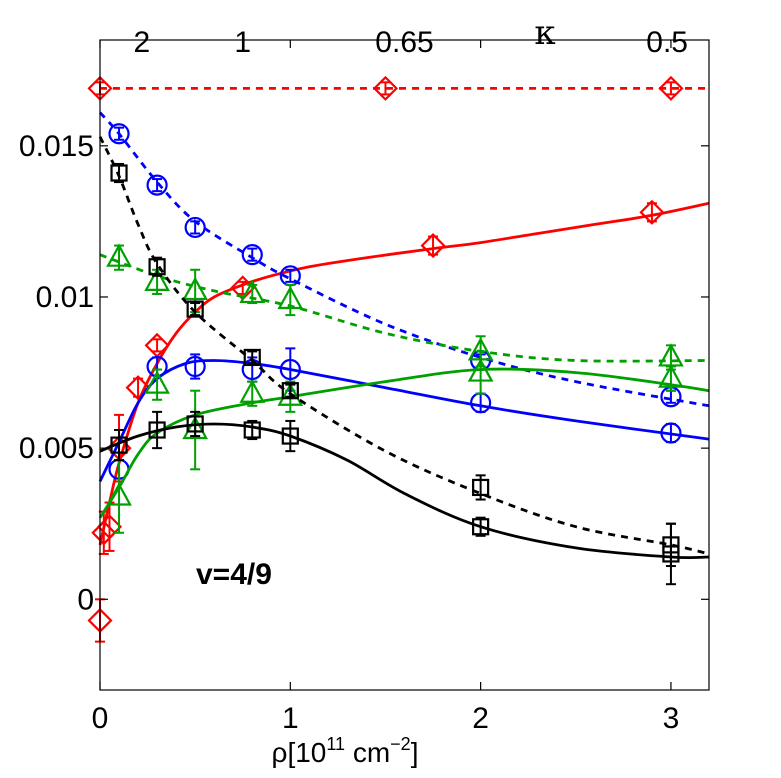 The height and width of the screenshot is (778, 781). Describe the element at coordinates (367, 752) in the screenshot. I see `x-axis-label-unit: cm` at that location.